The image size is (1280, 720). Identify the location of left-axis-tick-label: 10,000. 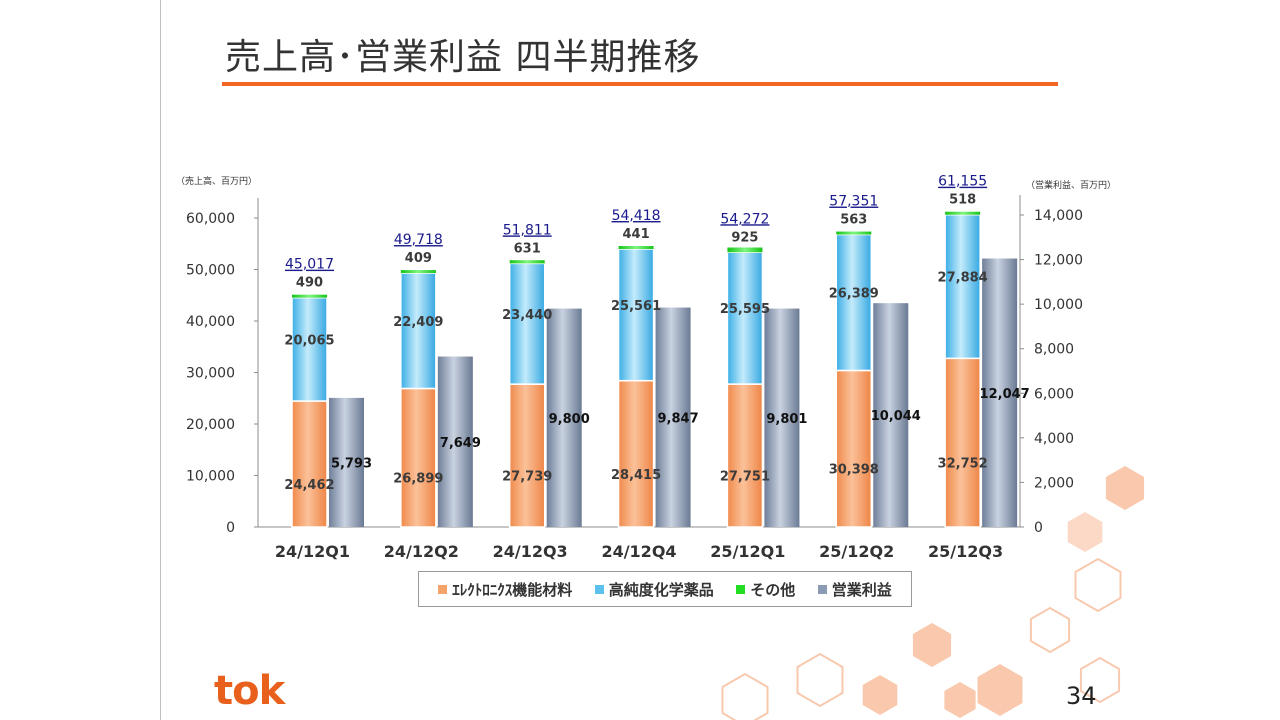
(210, 477).